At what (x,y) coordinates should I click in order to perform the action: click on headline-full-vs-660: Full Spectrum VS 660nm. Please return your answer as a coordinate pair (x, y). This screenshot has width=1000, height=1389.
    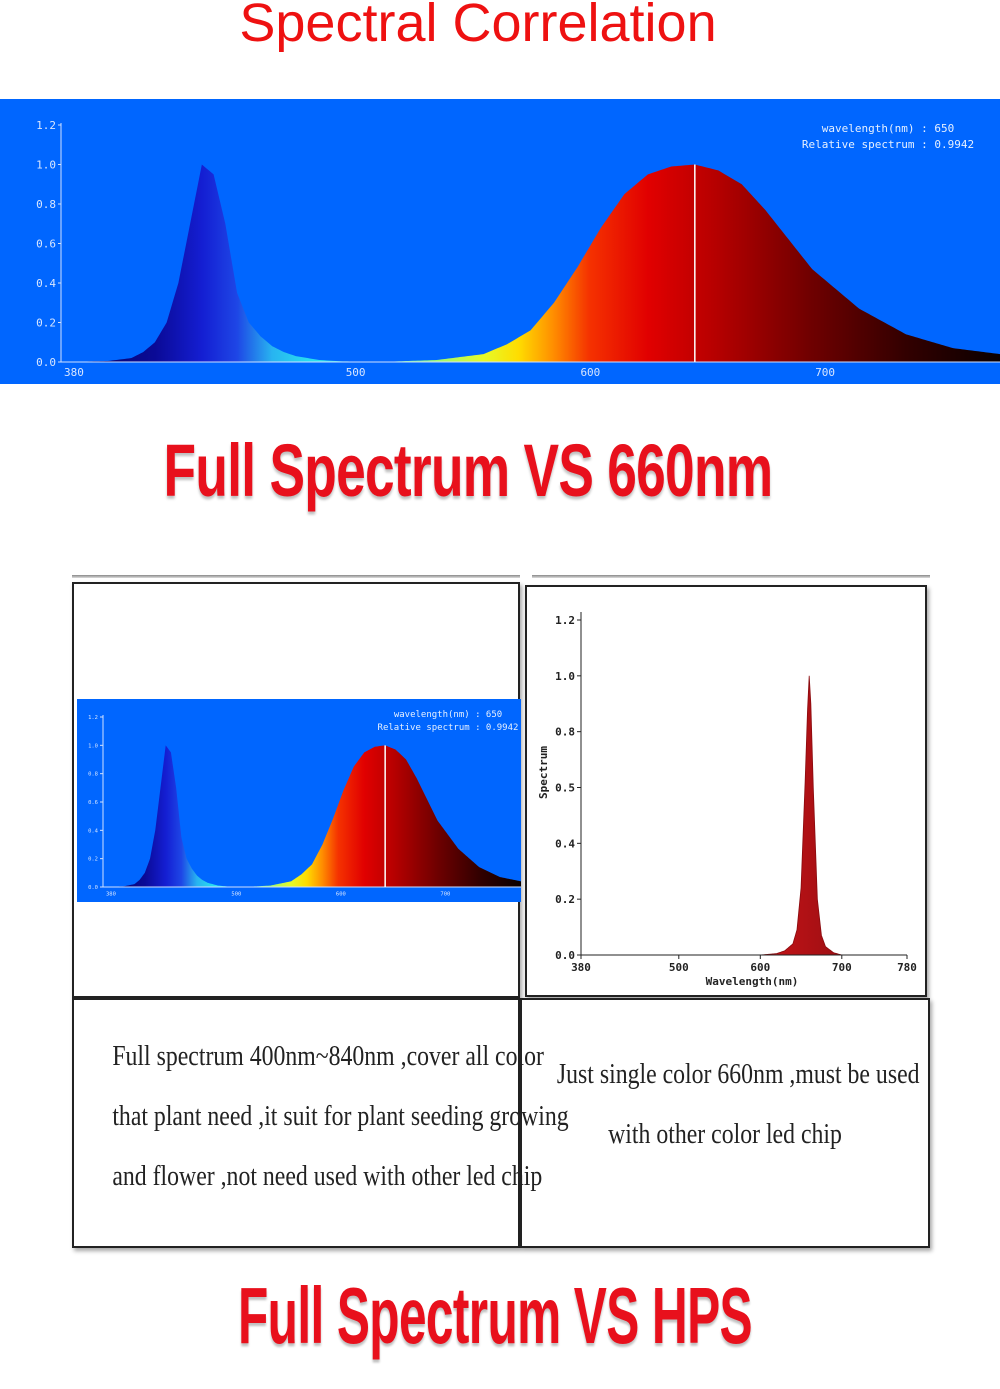
    Looking at the image, I should click on (468, 470).